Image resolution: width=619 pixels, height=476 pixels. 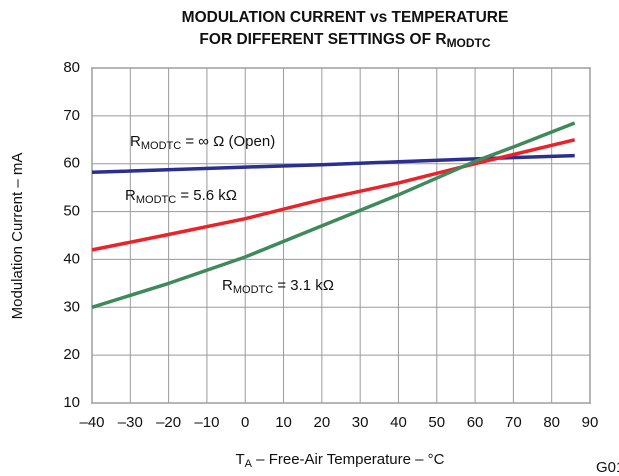 I want to click on y-tick-label: 30, so click(x=71, y=306).